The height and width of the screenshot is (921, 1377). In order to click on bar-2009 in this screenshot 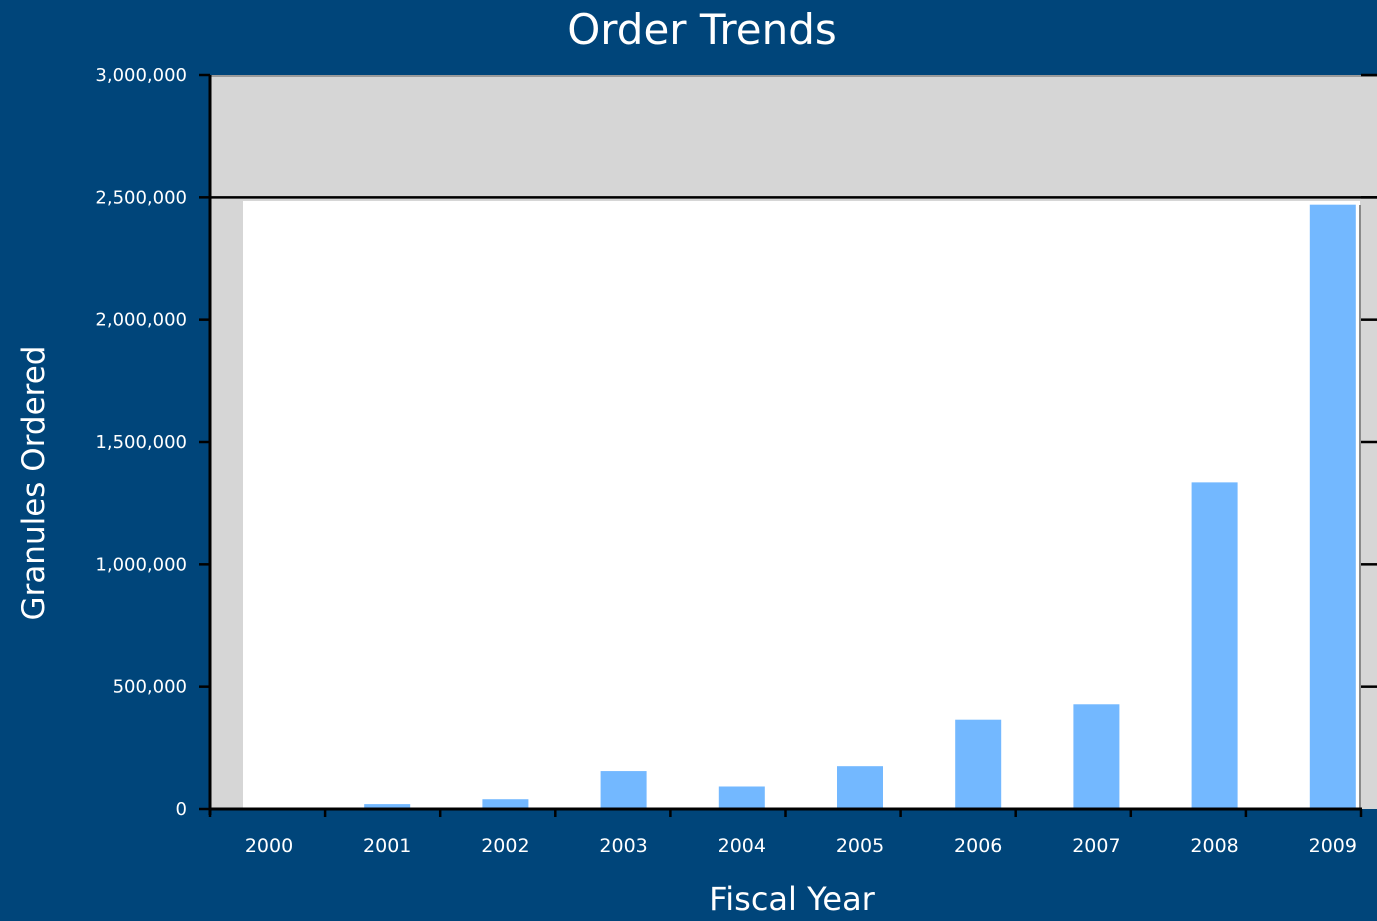, I will do `click(1332, 506)`.